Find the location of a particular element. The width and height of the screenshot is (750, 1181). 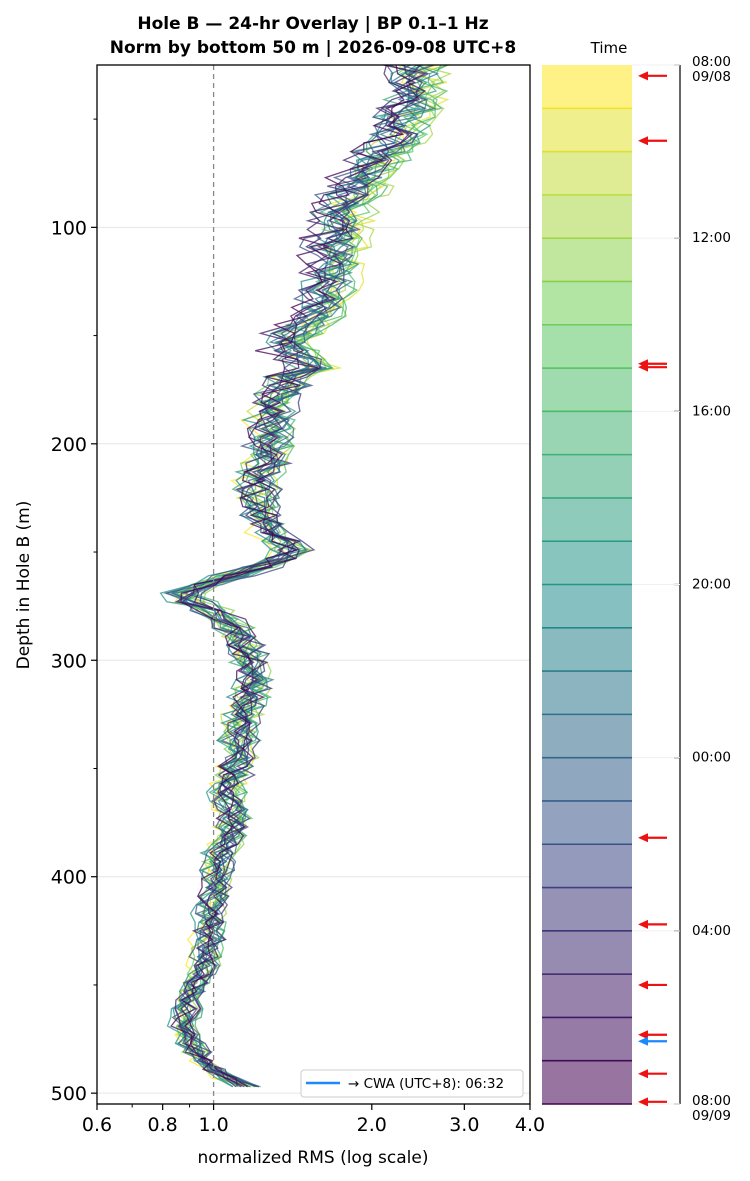

colorbar is located at coordinates (587, 585).